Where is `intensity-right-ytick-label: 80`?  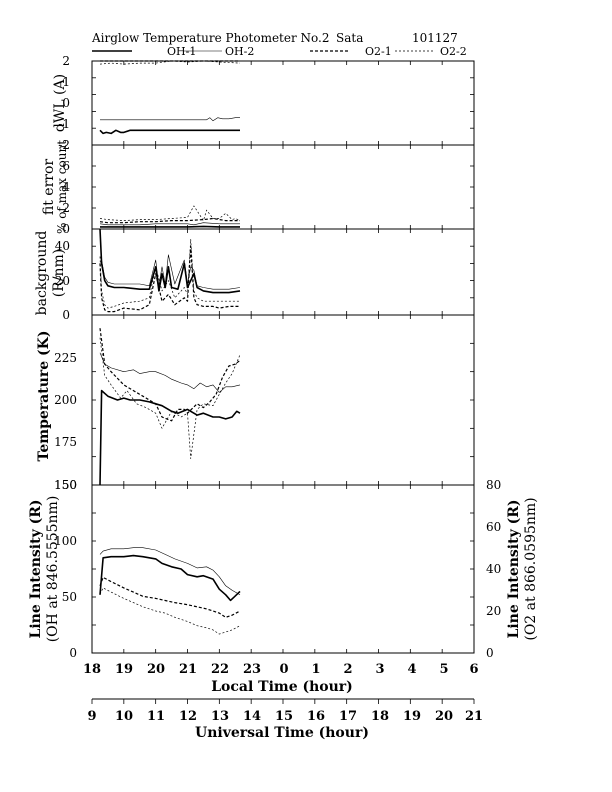 intensity-right-ytick-label: 80 is located at coordinates (493, 485).